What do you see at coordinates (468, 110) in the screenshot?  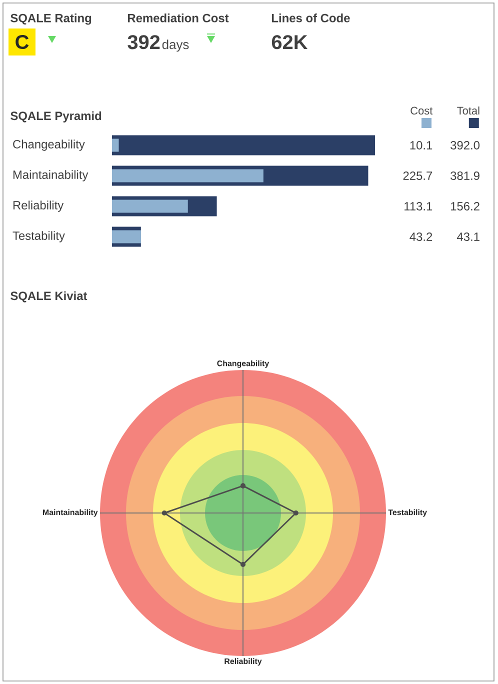 I see `text: Total` at bounding box center [468, 110].